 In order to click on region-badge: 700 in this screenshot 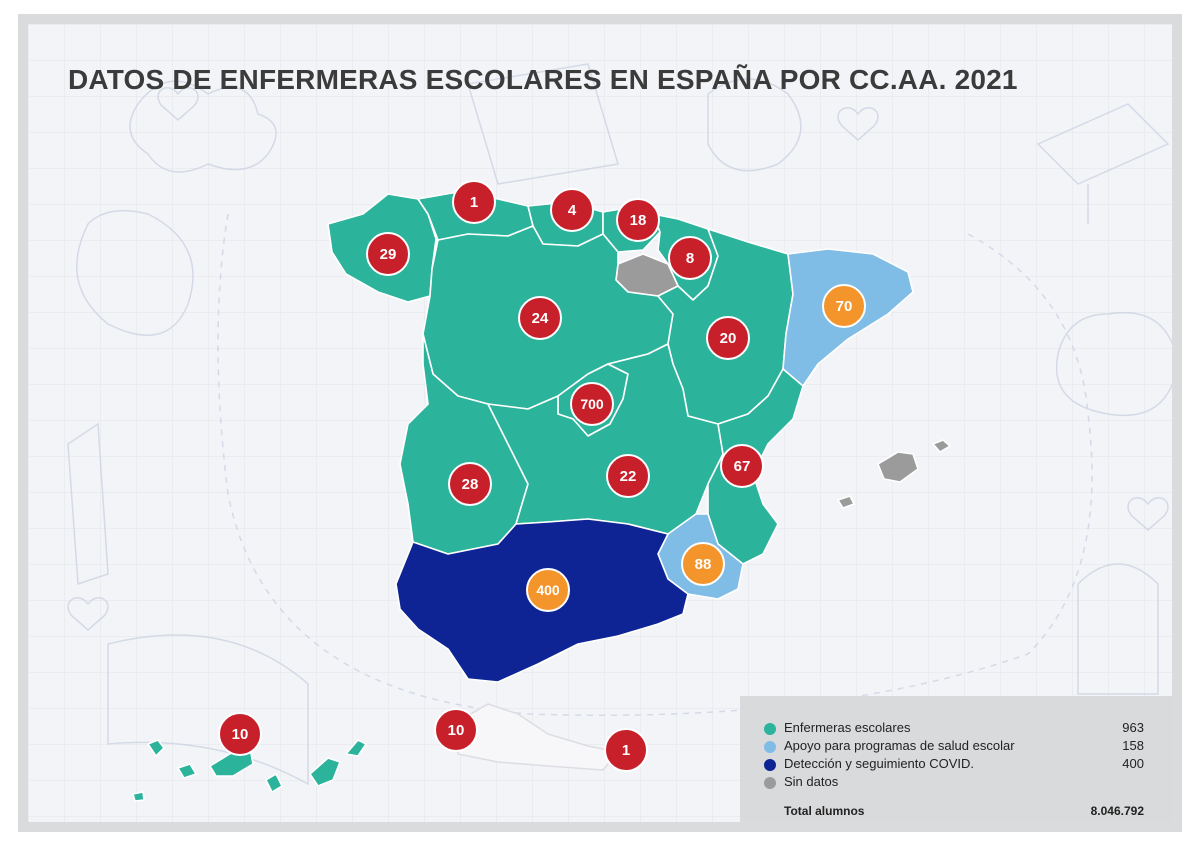, I will do `click(592, 404)`.